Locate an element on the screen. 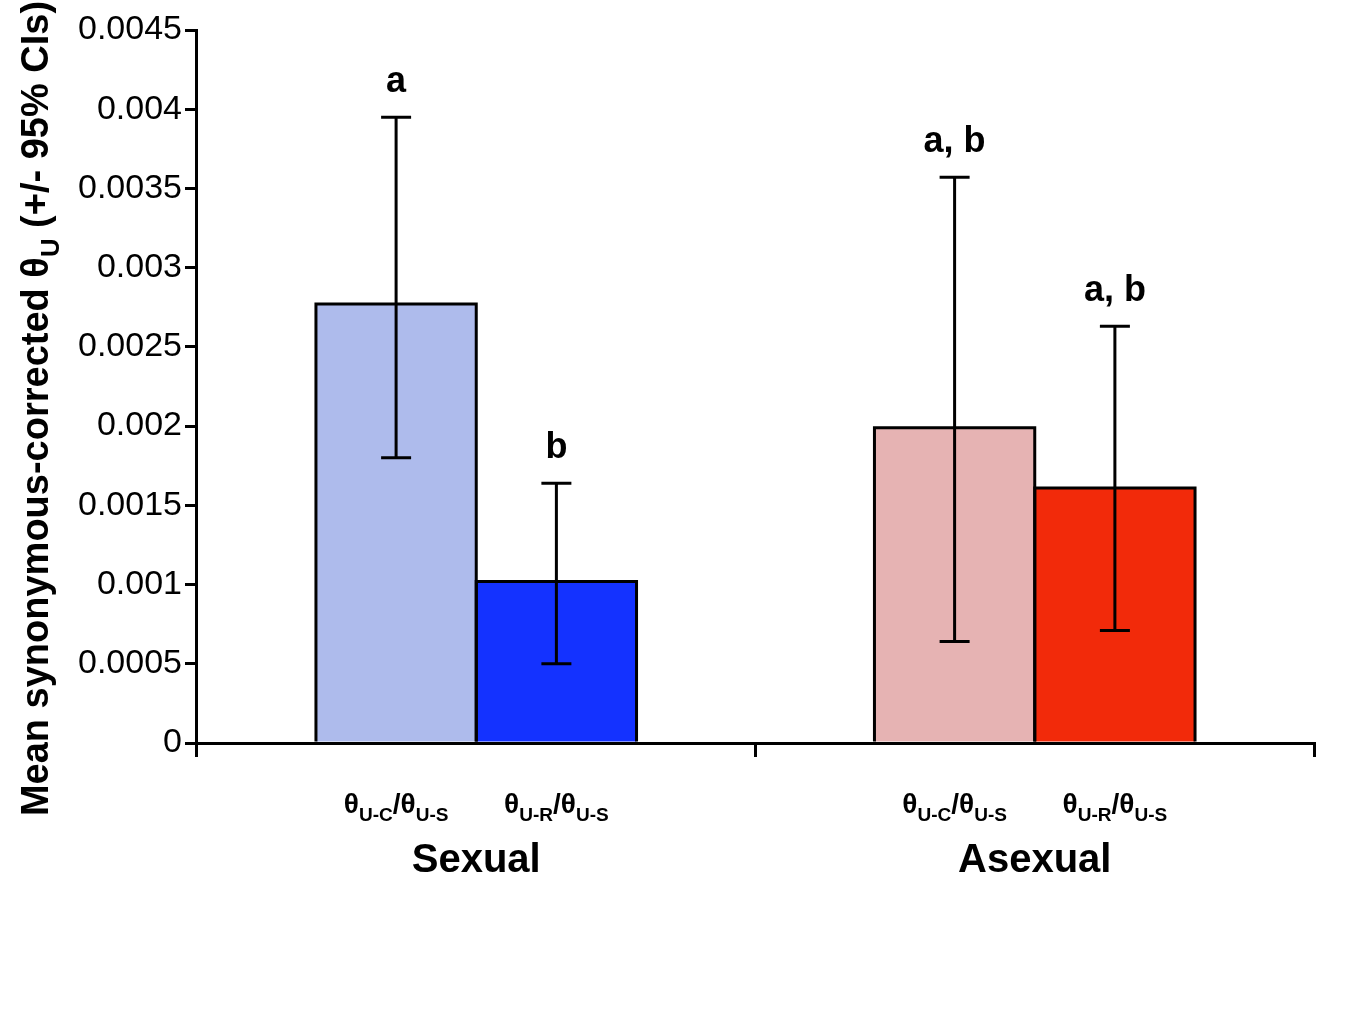  y-tick-label: 0.004 is located at coordinates (139, 106).